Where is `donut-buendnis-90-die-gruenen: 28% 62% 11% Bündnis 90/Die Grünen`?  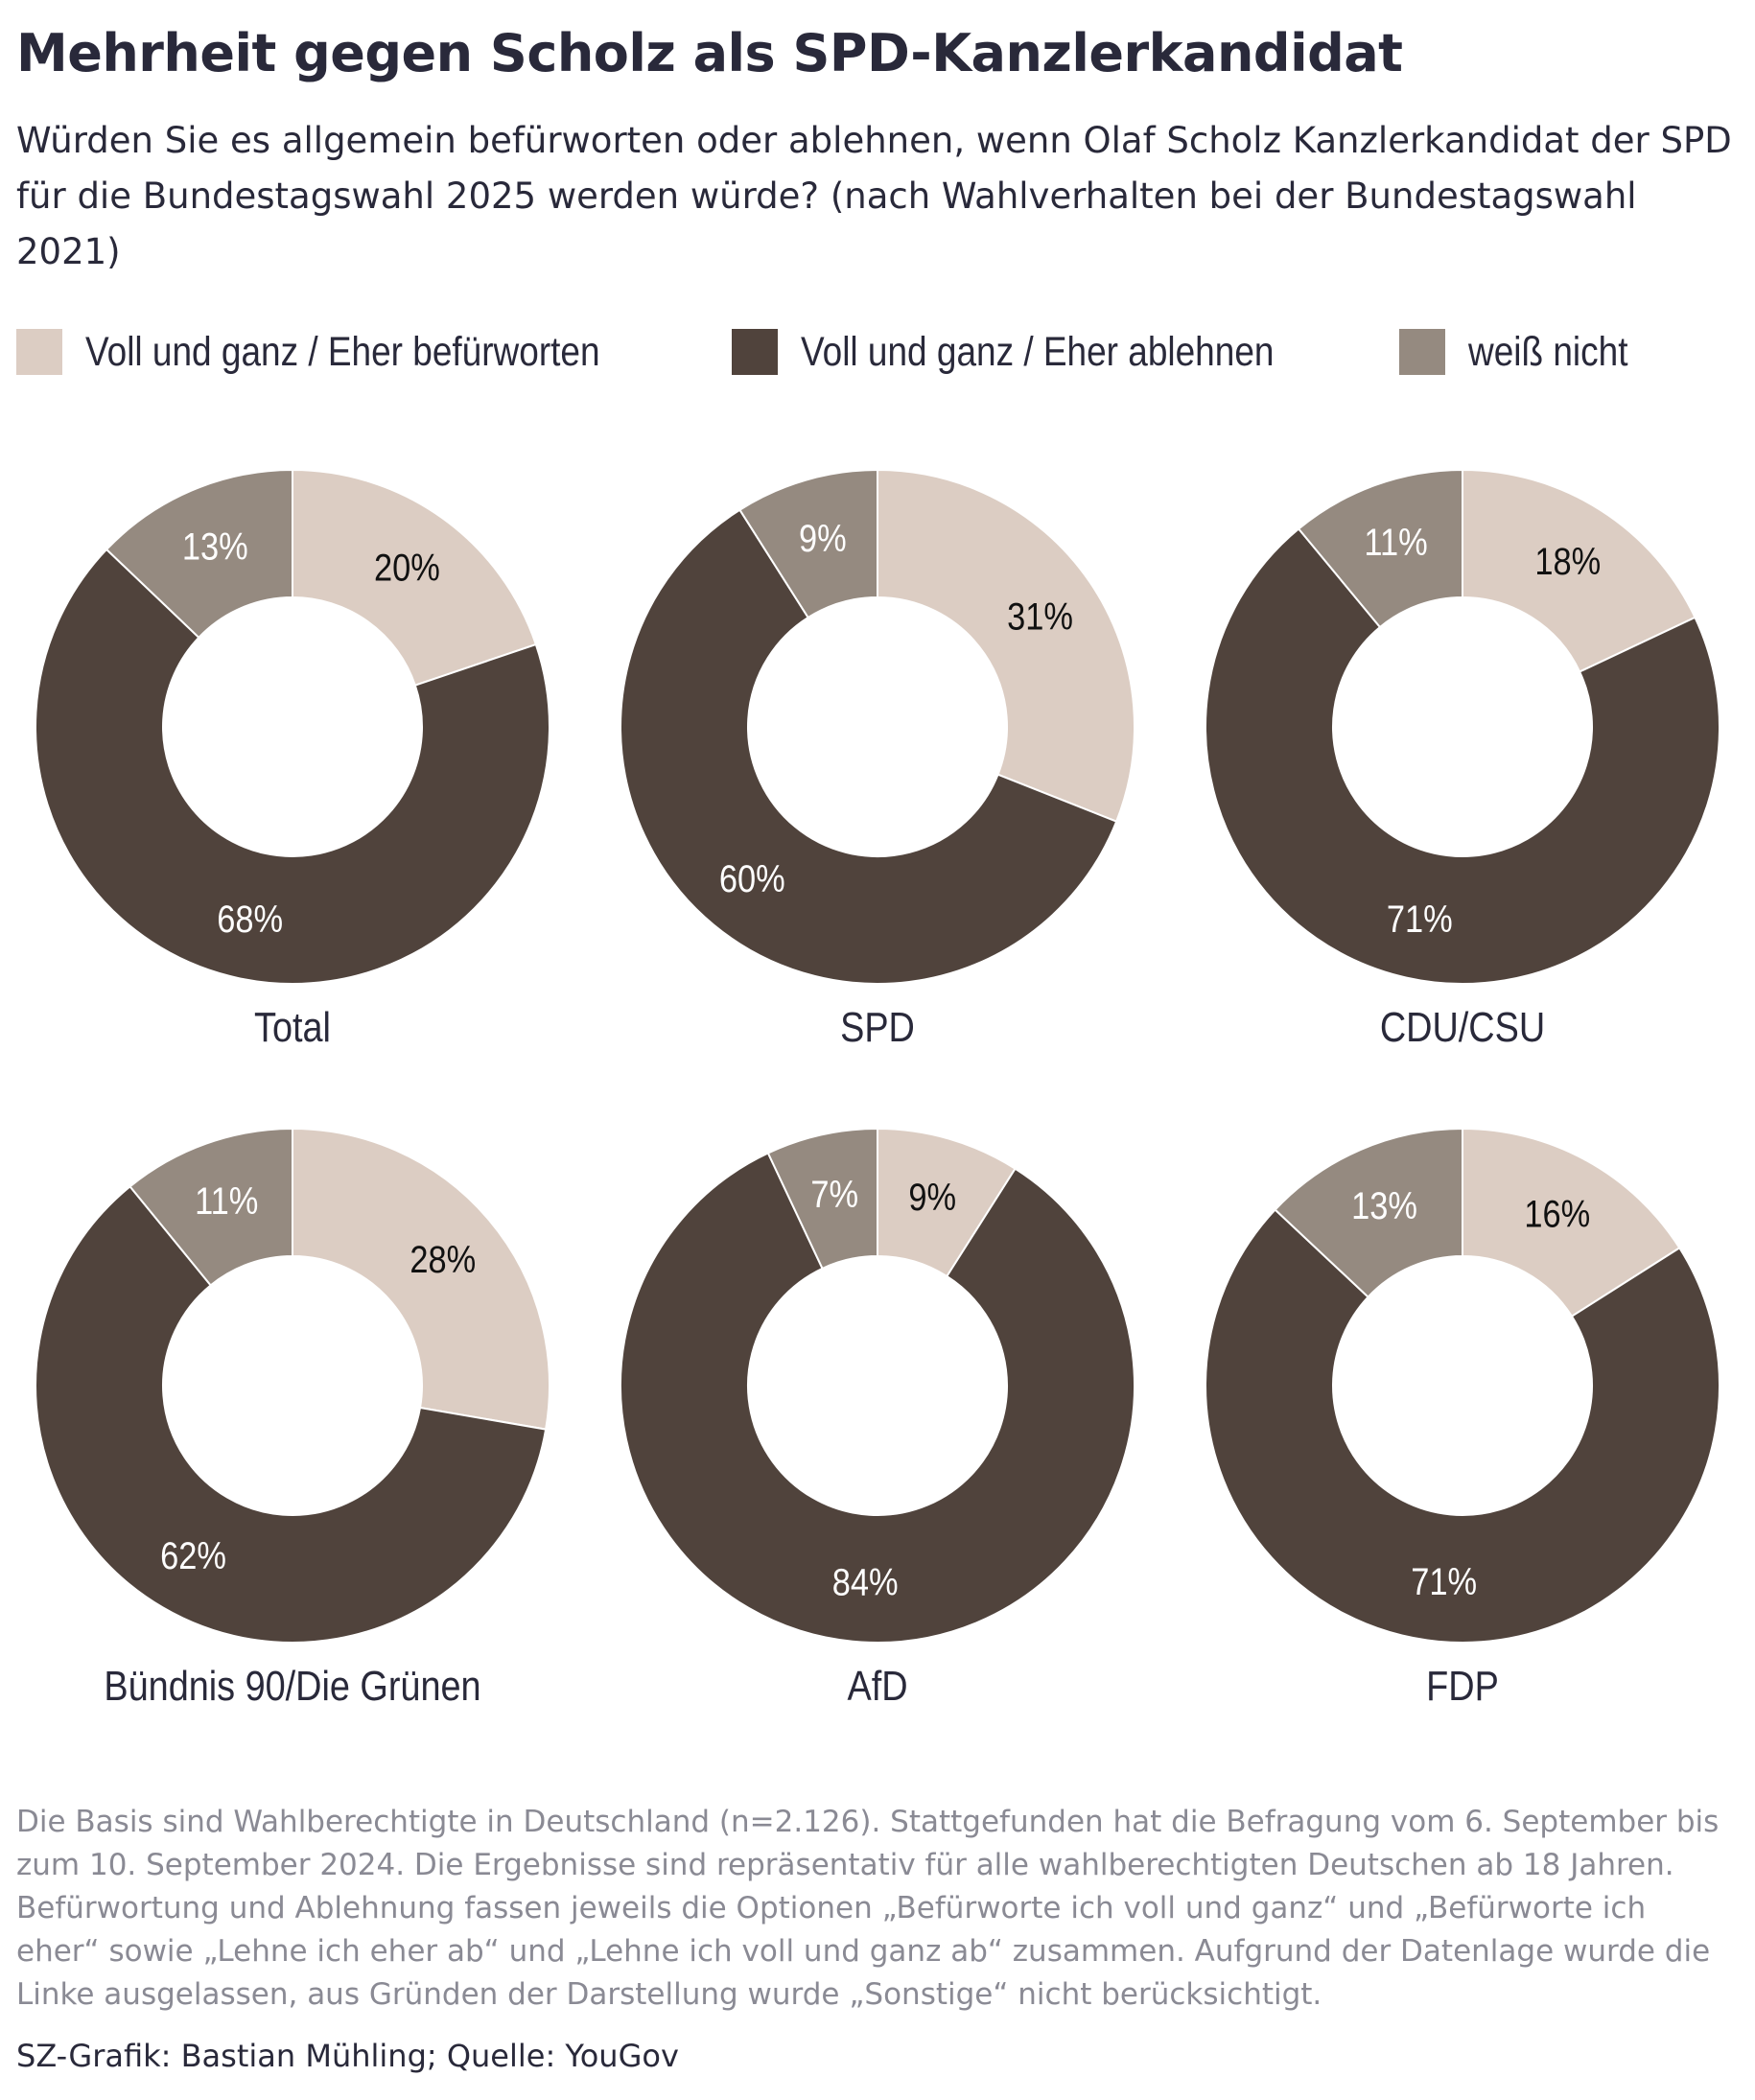
donut-buendnis-90-die-gruenen: 28% 62% 11% Bündnis 90/Die Grünen is located at coordinates (292, 1418).